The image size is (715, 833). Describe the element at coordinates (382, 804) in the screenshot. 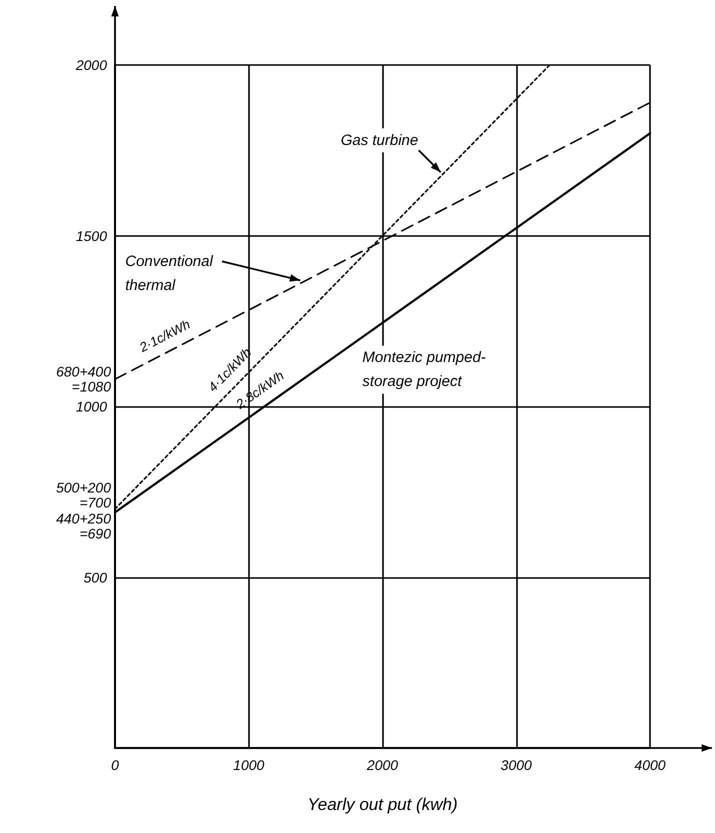

I see `x-axis-title: Yearly out put (kwh)` at that location.